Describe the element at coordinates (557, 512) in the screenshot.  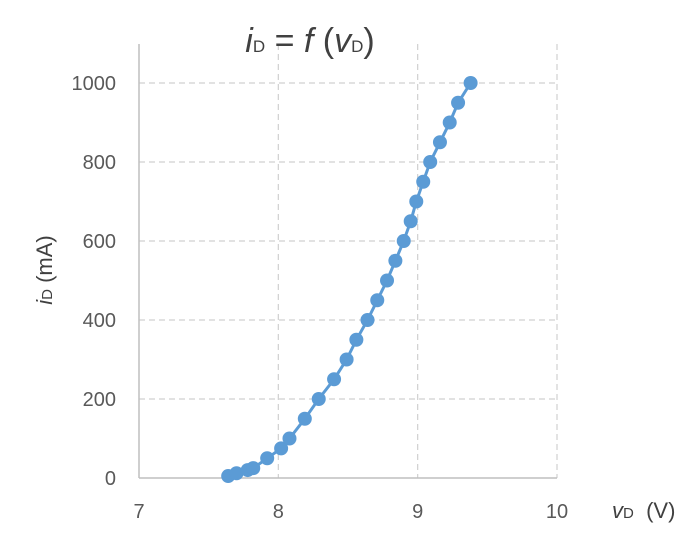
I see `x-tick-label: 10` at that location.